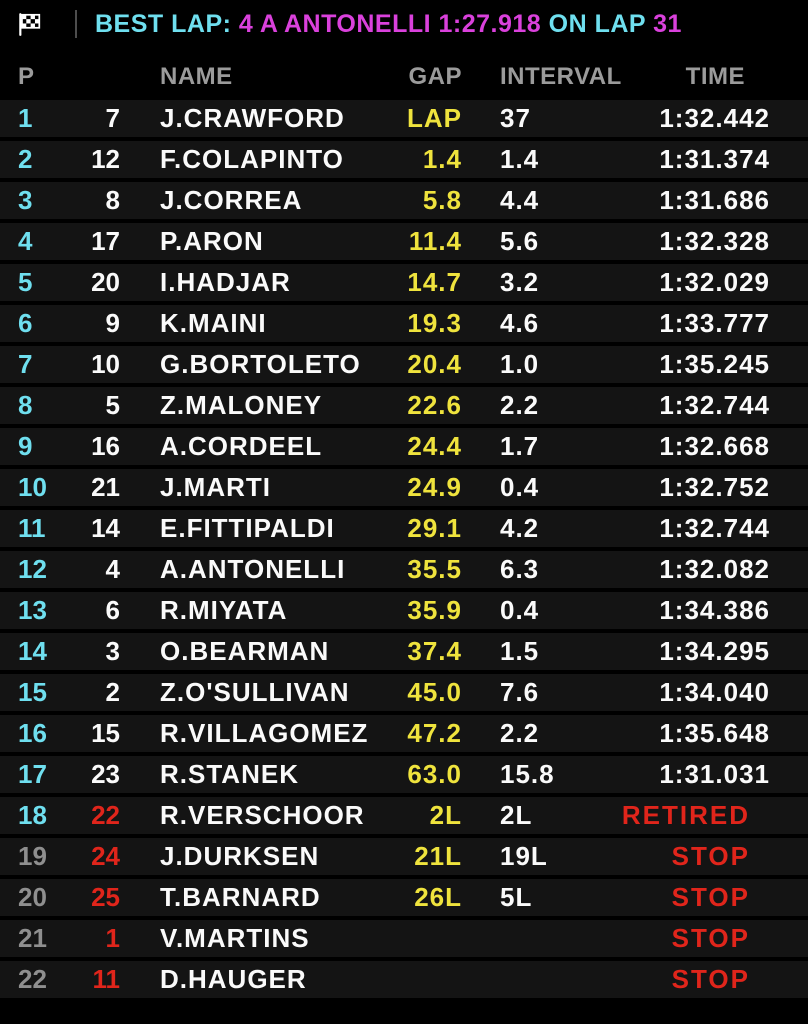 This screenshot has width=808, height=1024. I want to click on driver-name: P.ARON, so click(212, 241).